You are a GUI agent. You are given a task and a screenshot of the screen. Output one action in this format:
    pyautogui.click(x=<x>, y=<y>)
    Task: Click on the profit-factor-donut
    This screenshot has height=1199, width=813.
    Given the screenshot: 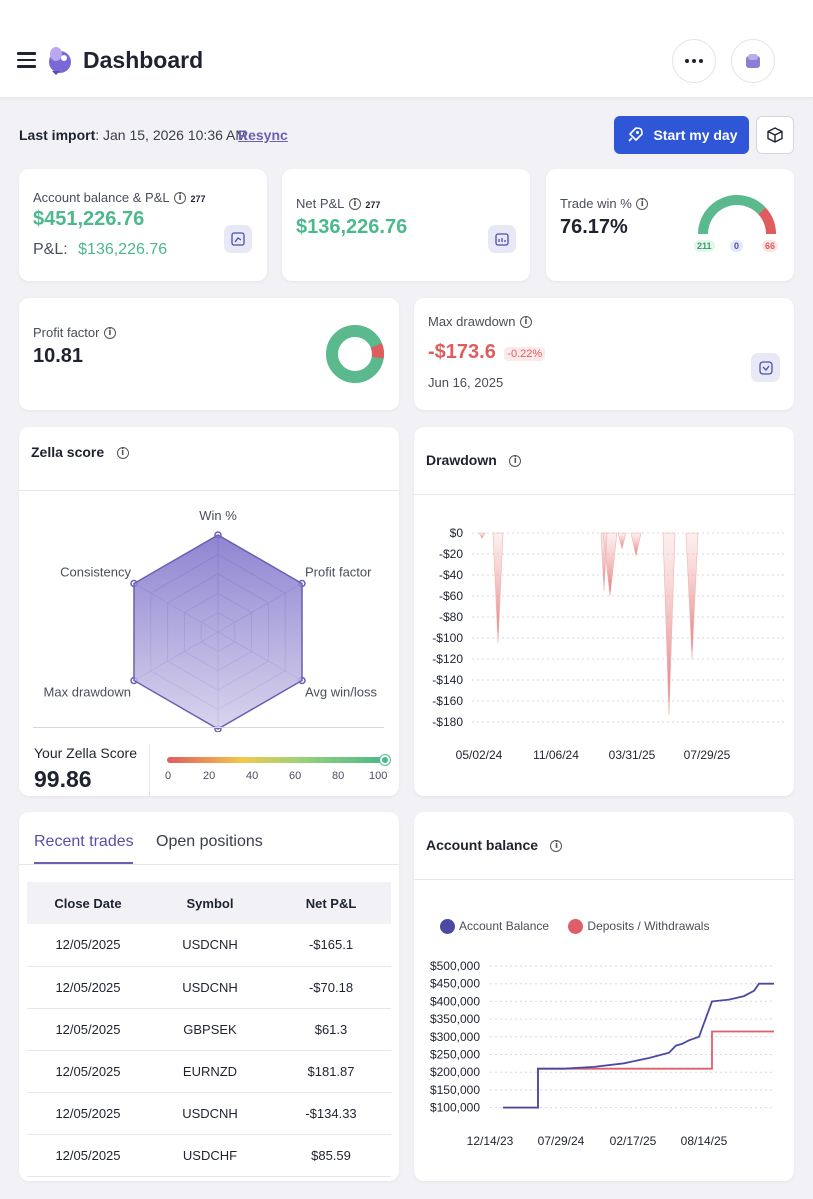 What is the action you would take?
    pyautogui.click(x=355, y=354)
    